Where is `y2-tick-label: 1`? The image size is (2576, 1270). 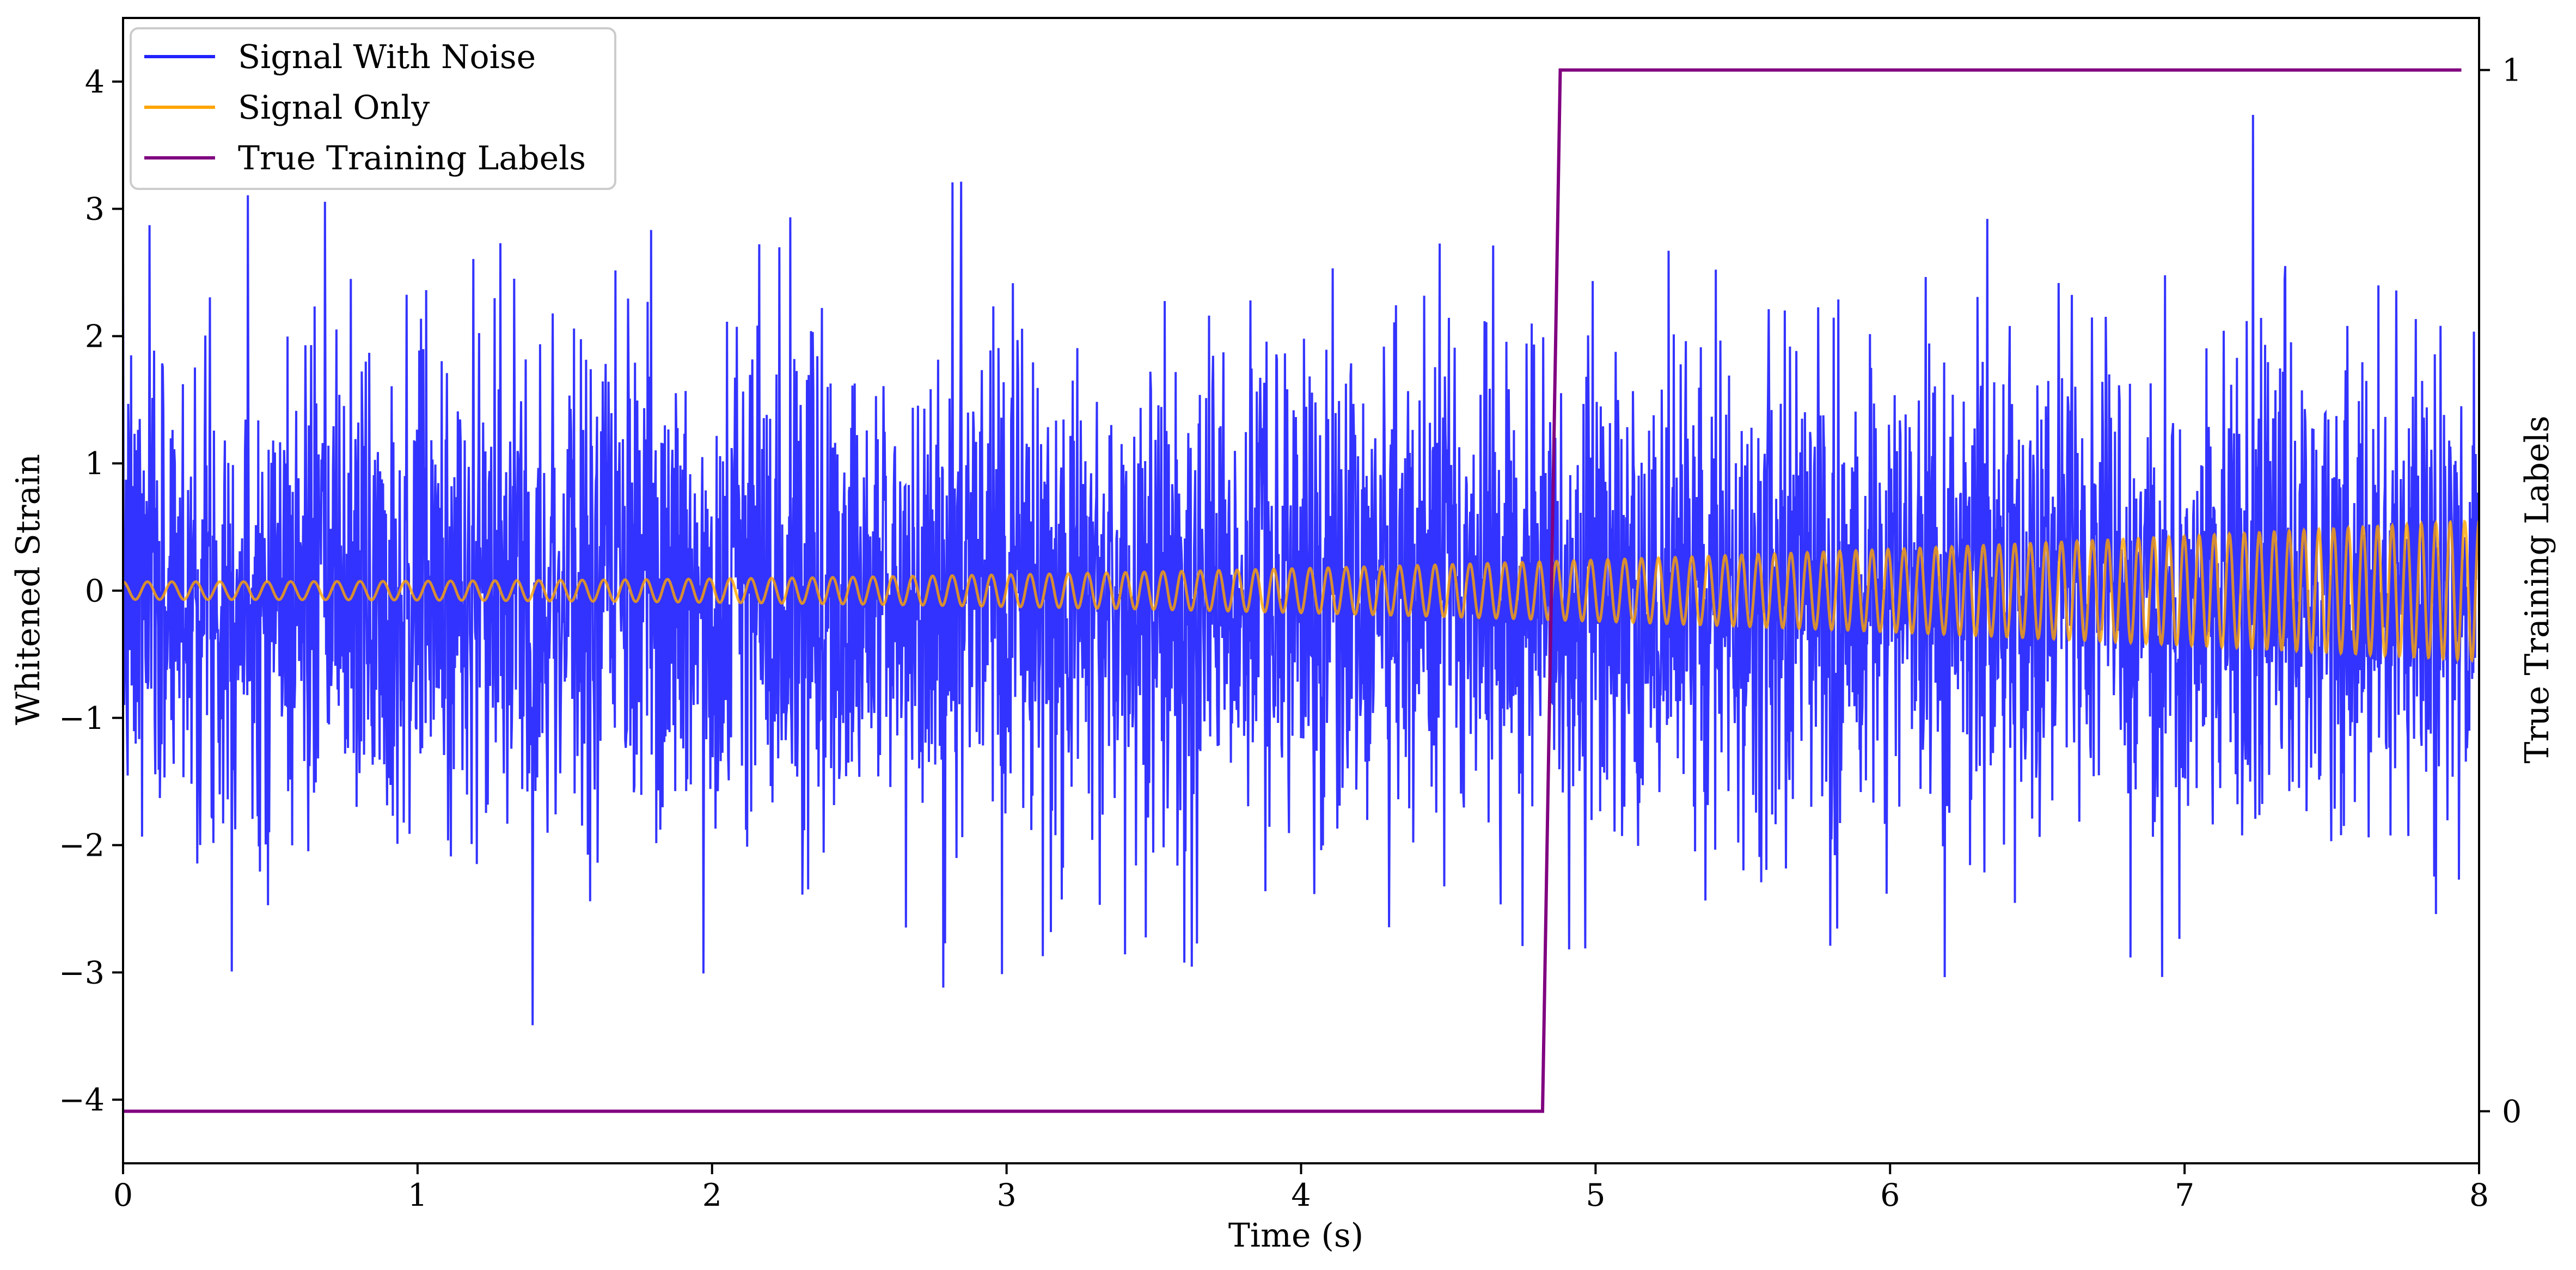
y2-tick-label: 1 is located at coordinates (2512, 71).